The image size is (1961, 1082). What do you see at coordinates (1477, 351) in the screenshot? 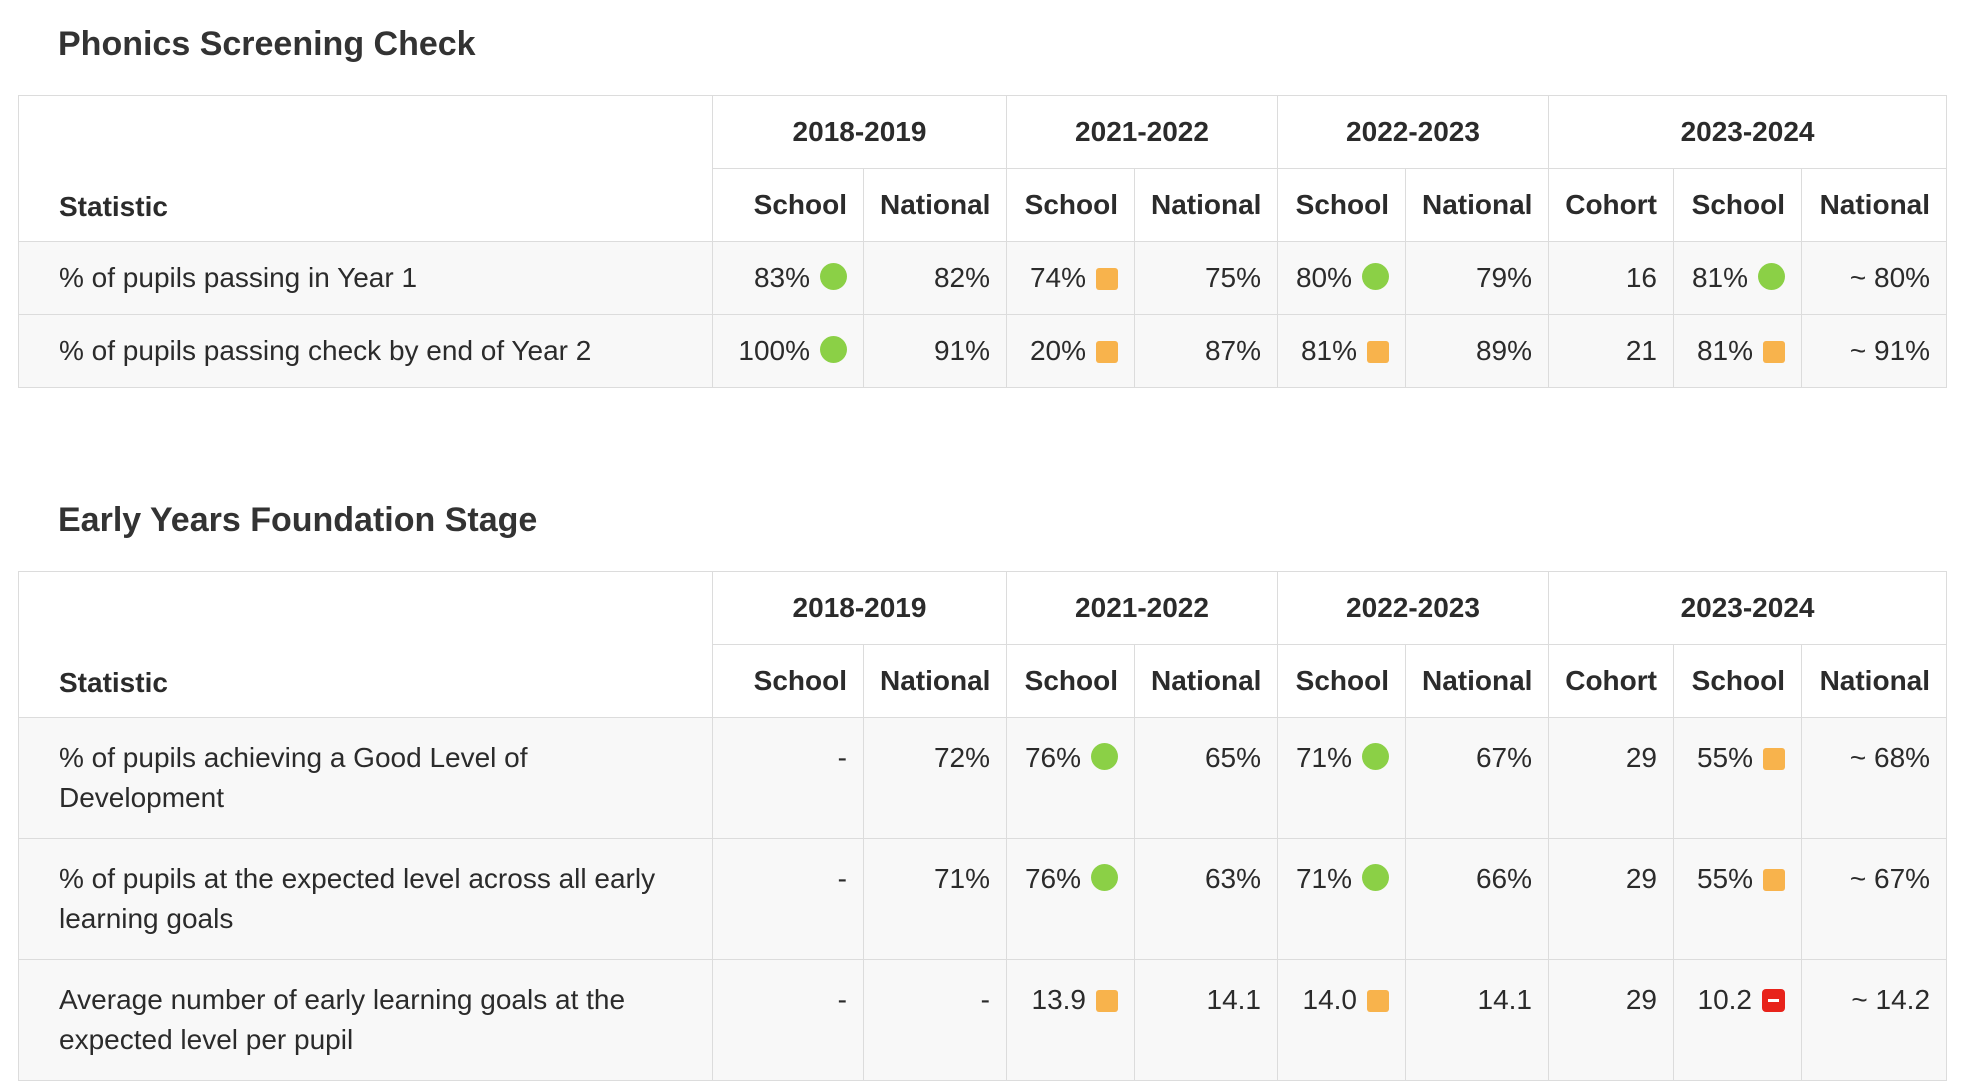
I see `value-cell: 89%` at bounding box center [1477, 351].